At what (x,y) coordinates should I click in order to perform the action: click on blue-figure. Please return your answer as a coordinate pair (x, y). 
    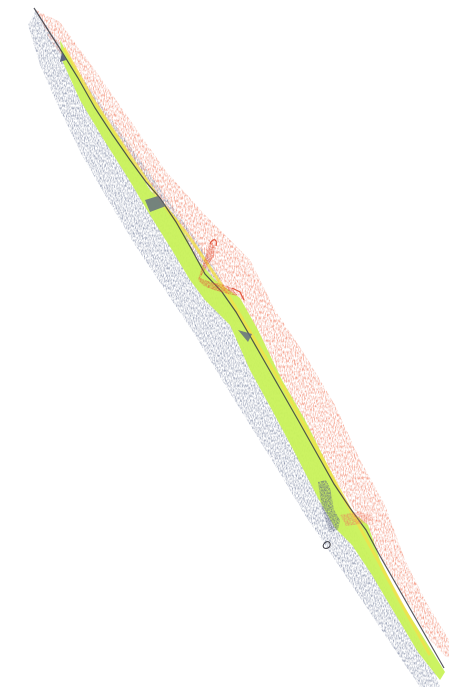
    Looking at the image, I should click on (346, 514).